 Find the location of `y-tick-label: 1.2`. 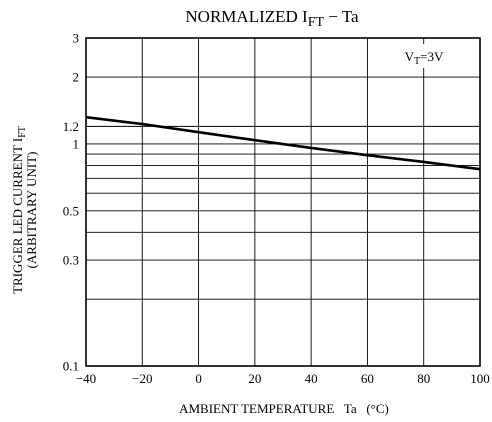

y-tick-label: 1.2 is located at coordinates (71, 126).